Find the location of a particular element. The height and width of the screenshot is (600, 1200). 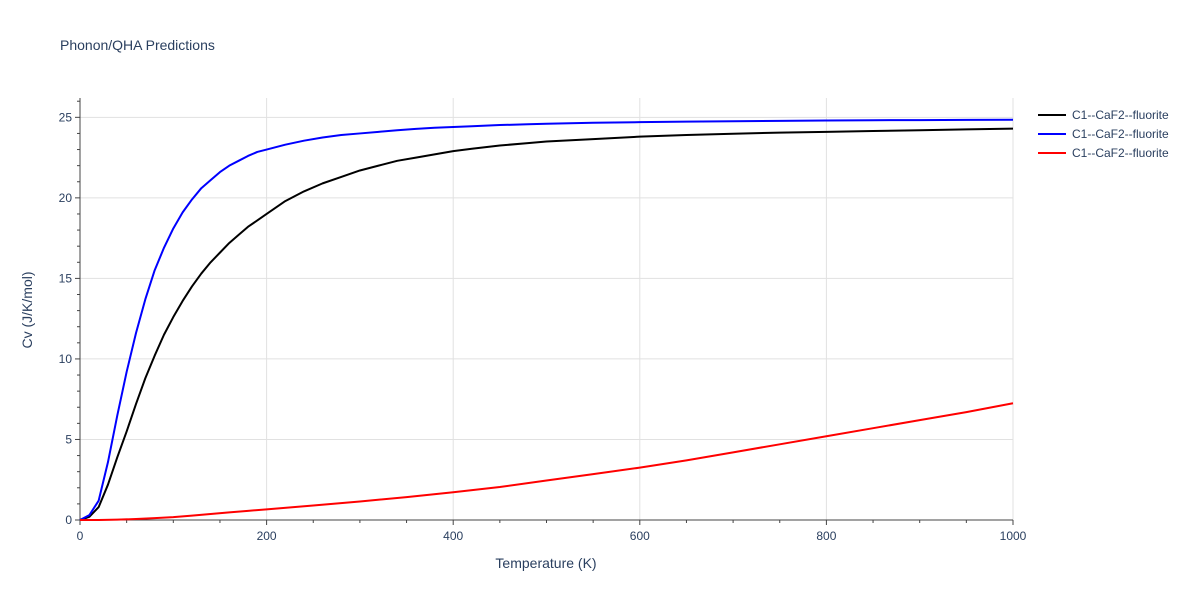

legend-item-2: C1--CaF2--fluorite is located at coordinates (1103, 134).